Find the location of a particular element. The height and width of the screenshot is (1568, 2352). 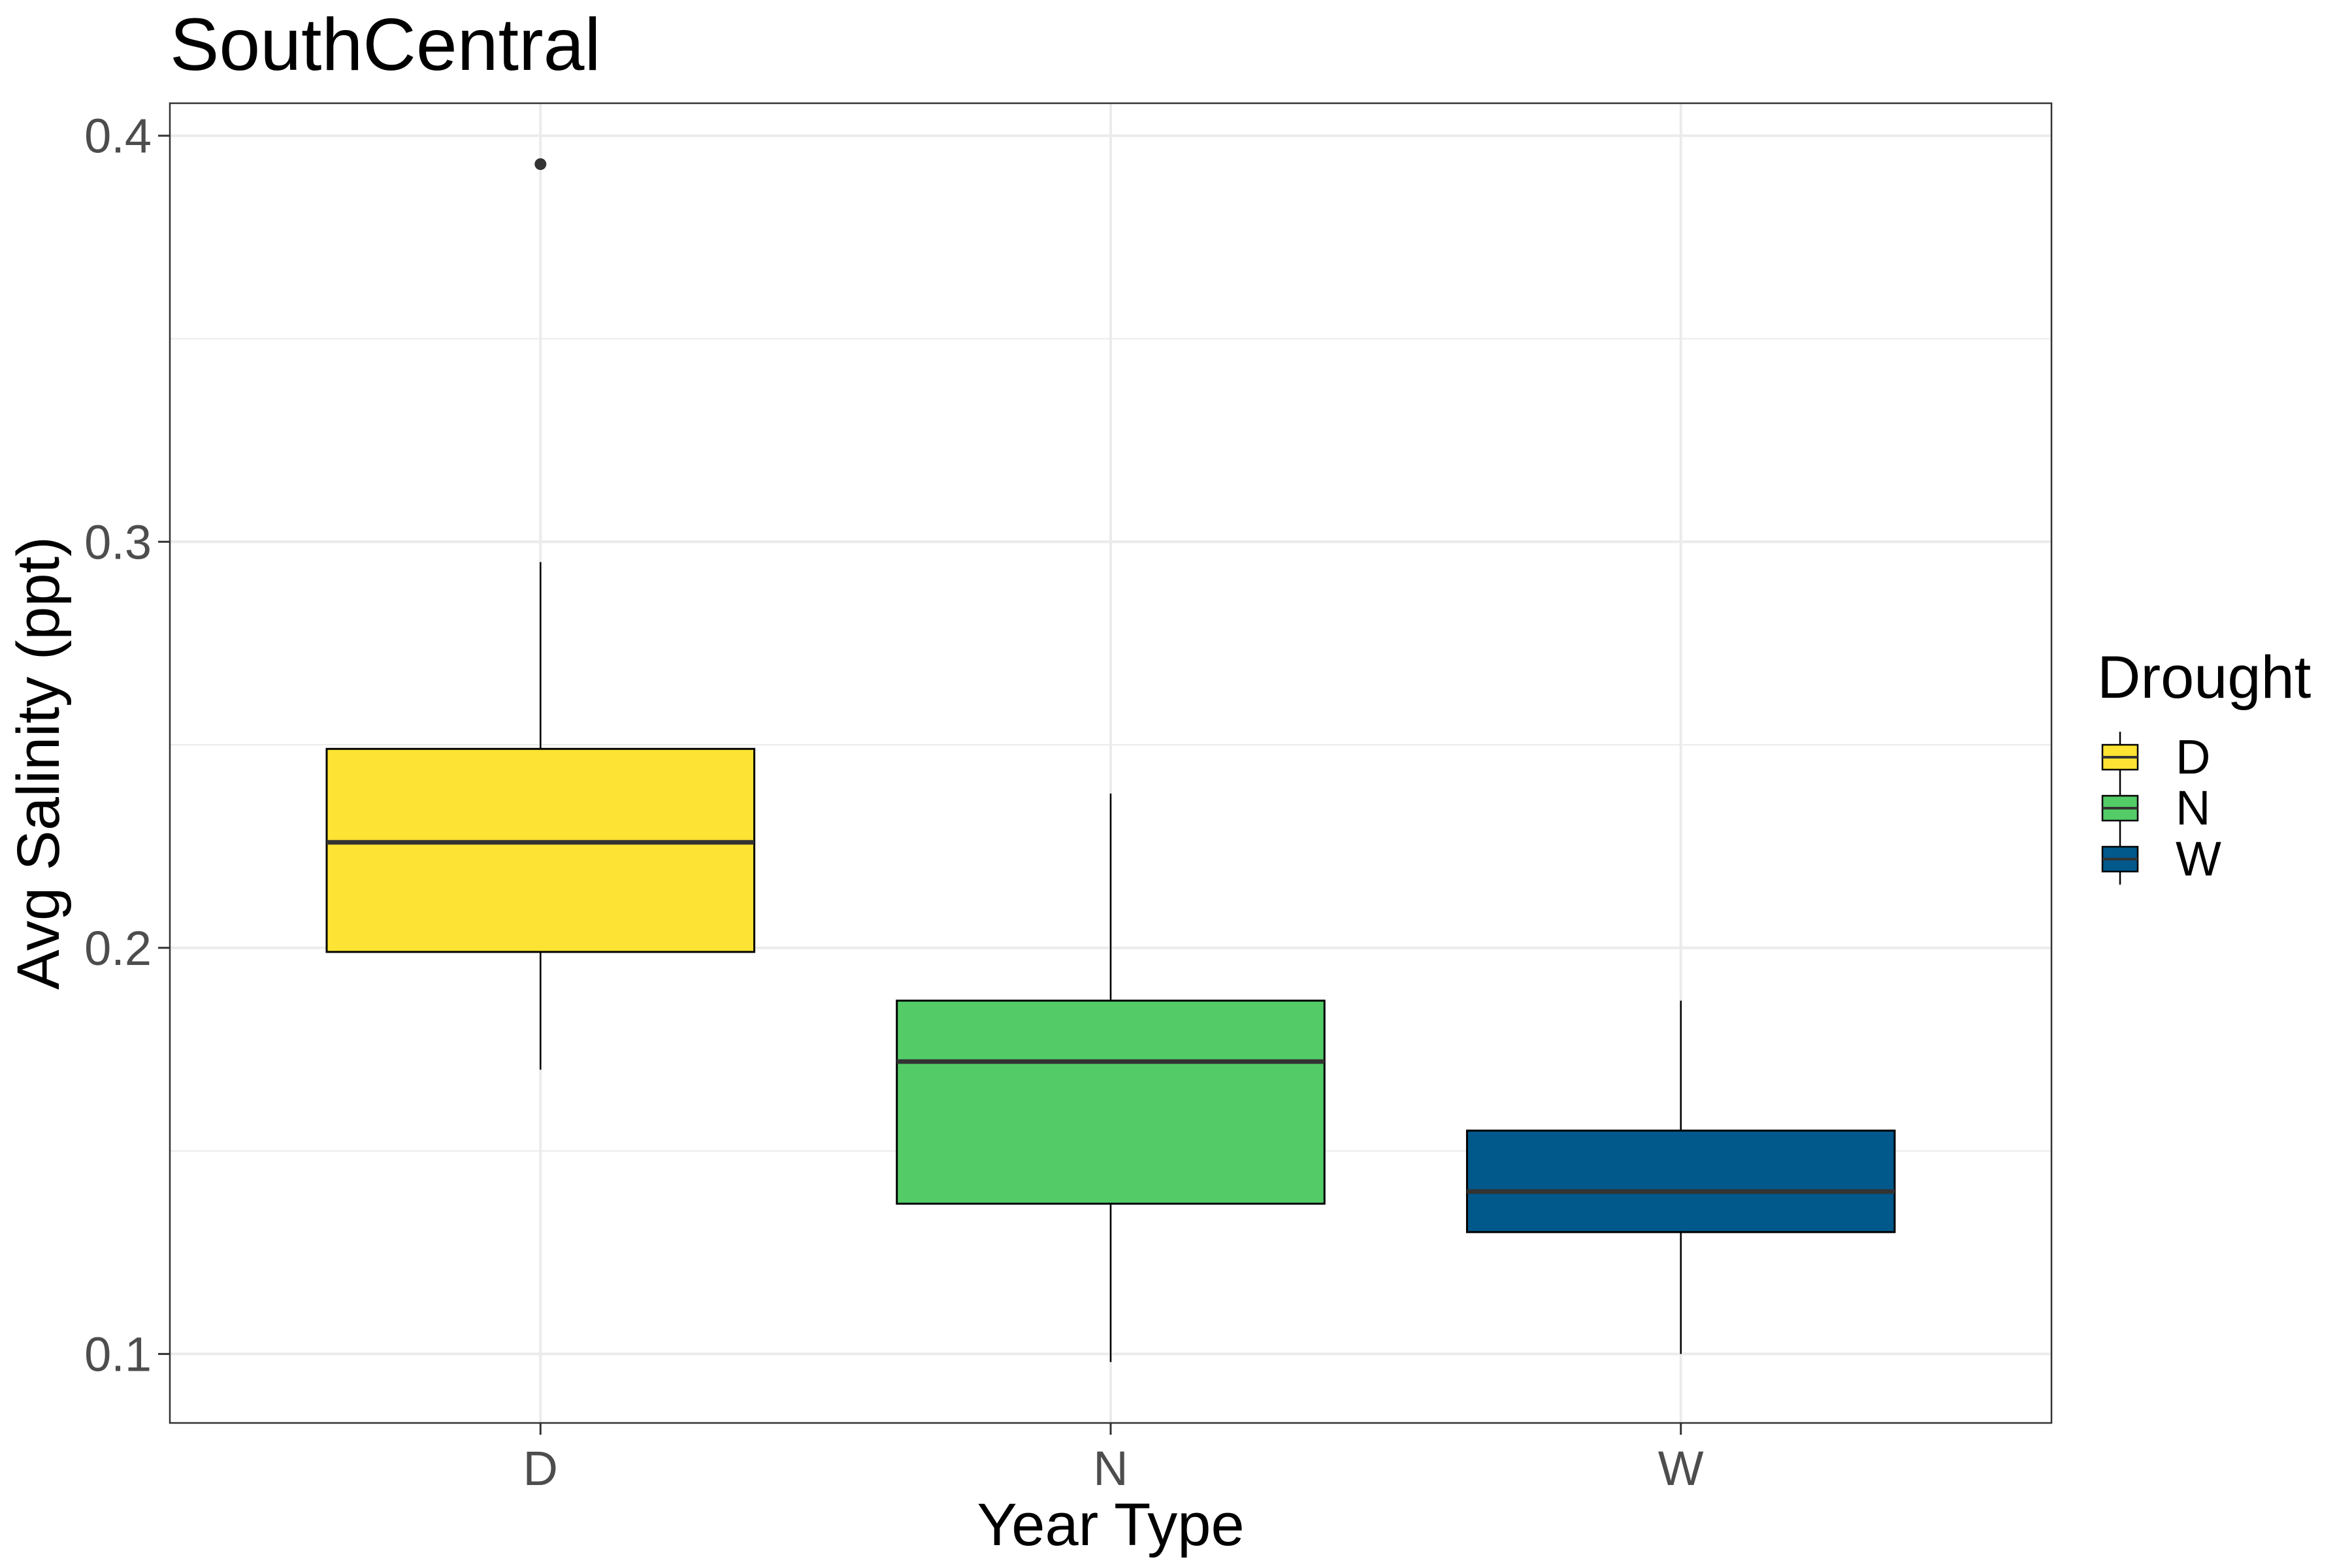

y-tick-label: 0.2 is located at coordinates (118, 948).